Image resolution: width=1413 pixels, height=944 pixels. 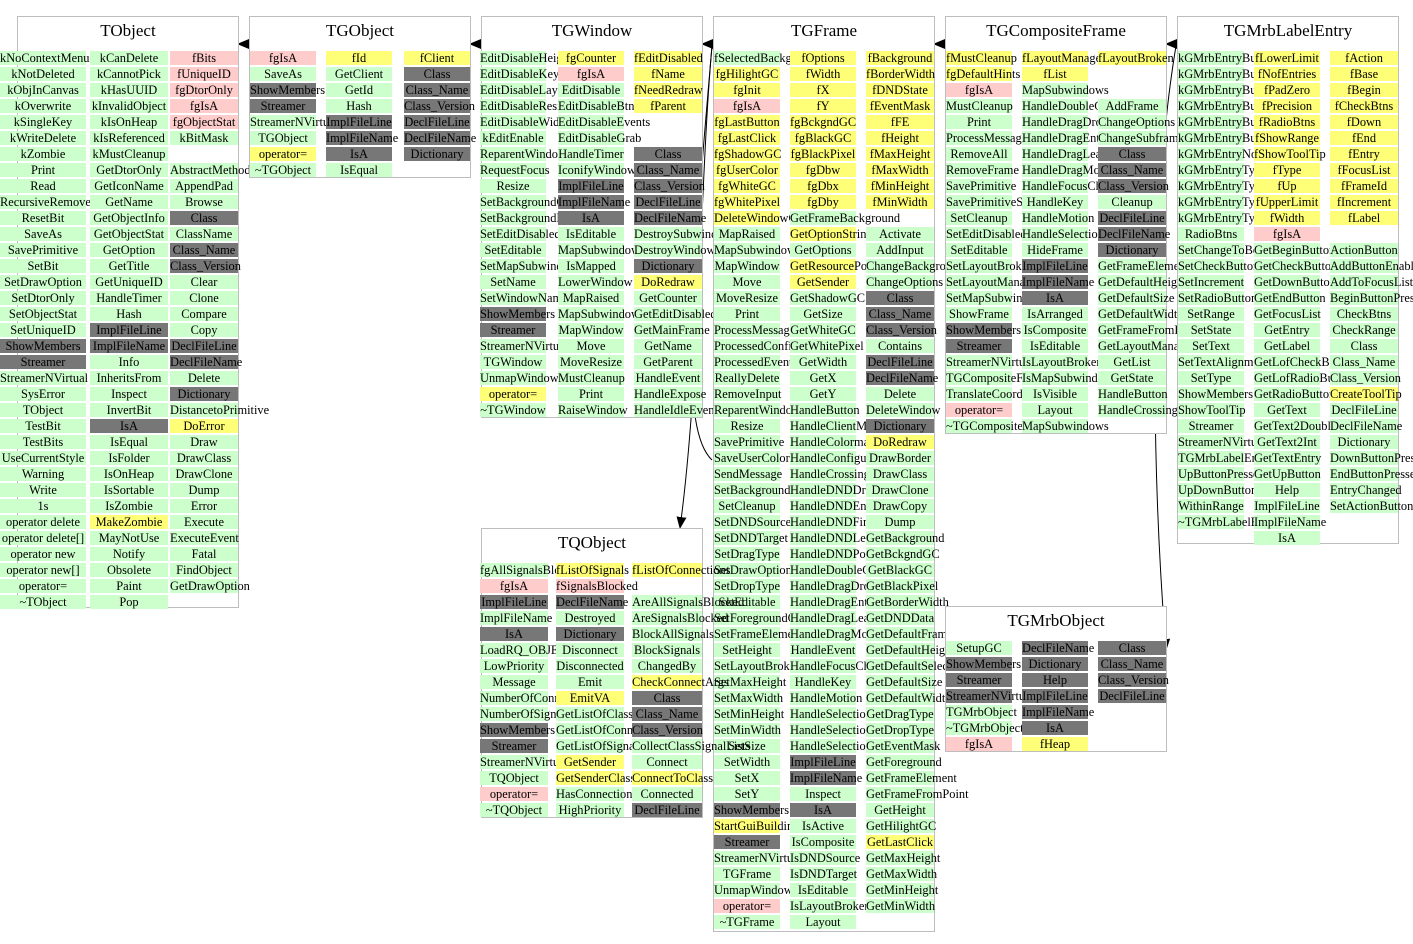 What do you see at coordinates (129, 538) in the screenshot?
I see `member-maynotuse: MayNotUse` at bounding box center [129, 538].